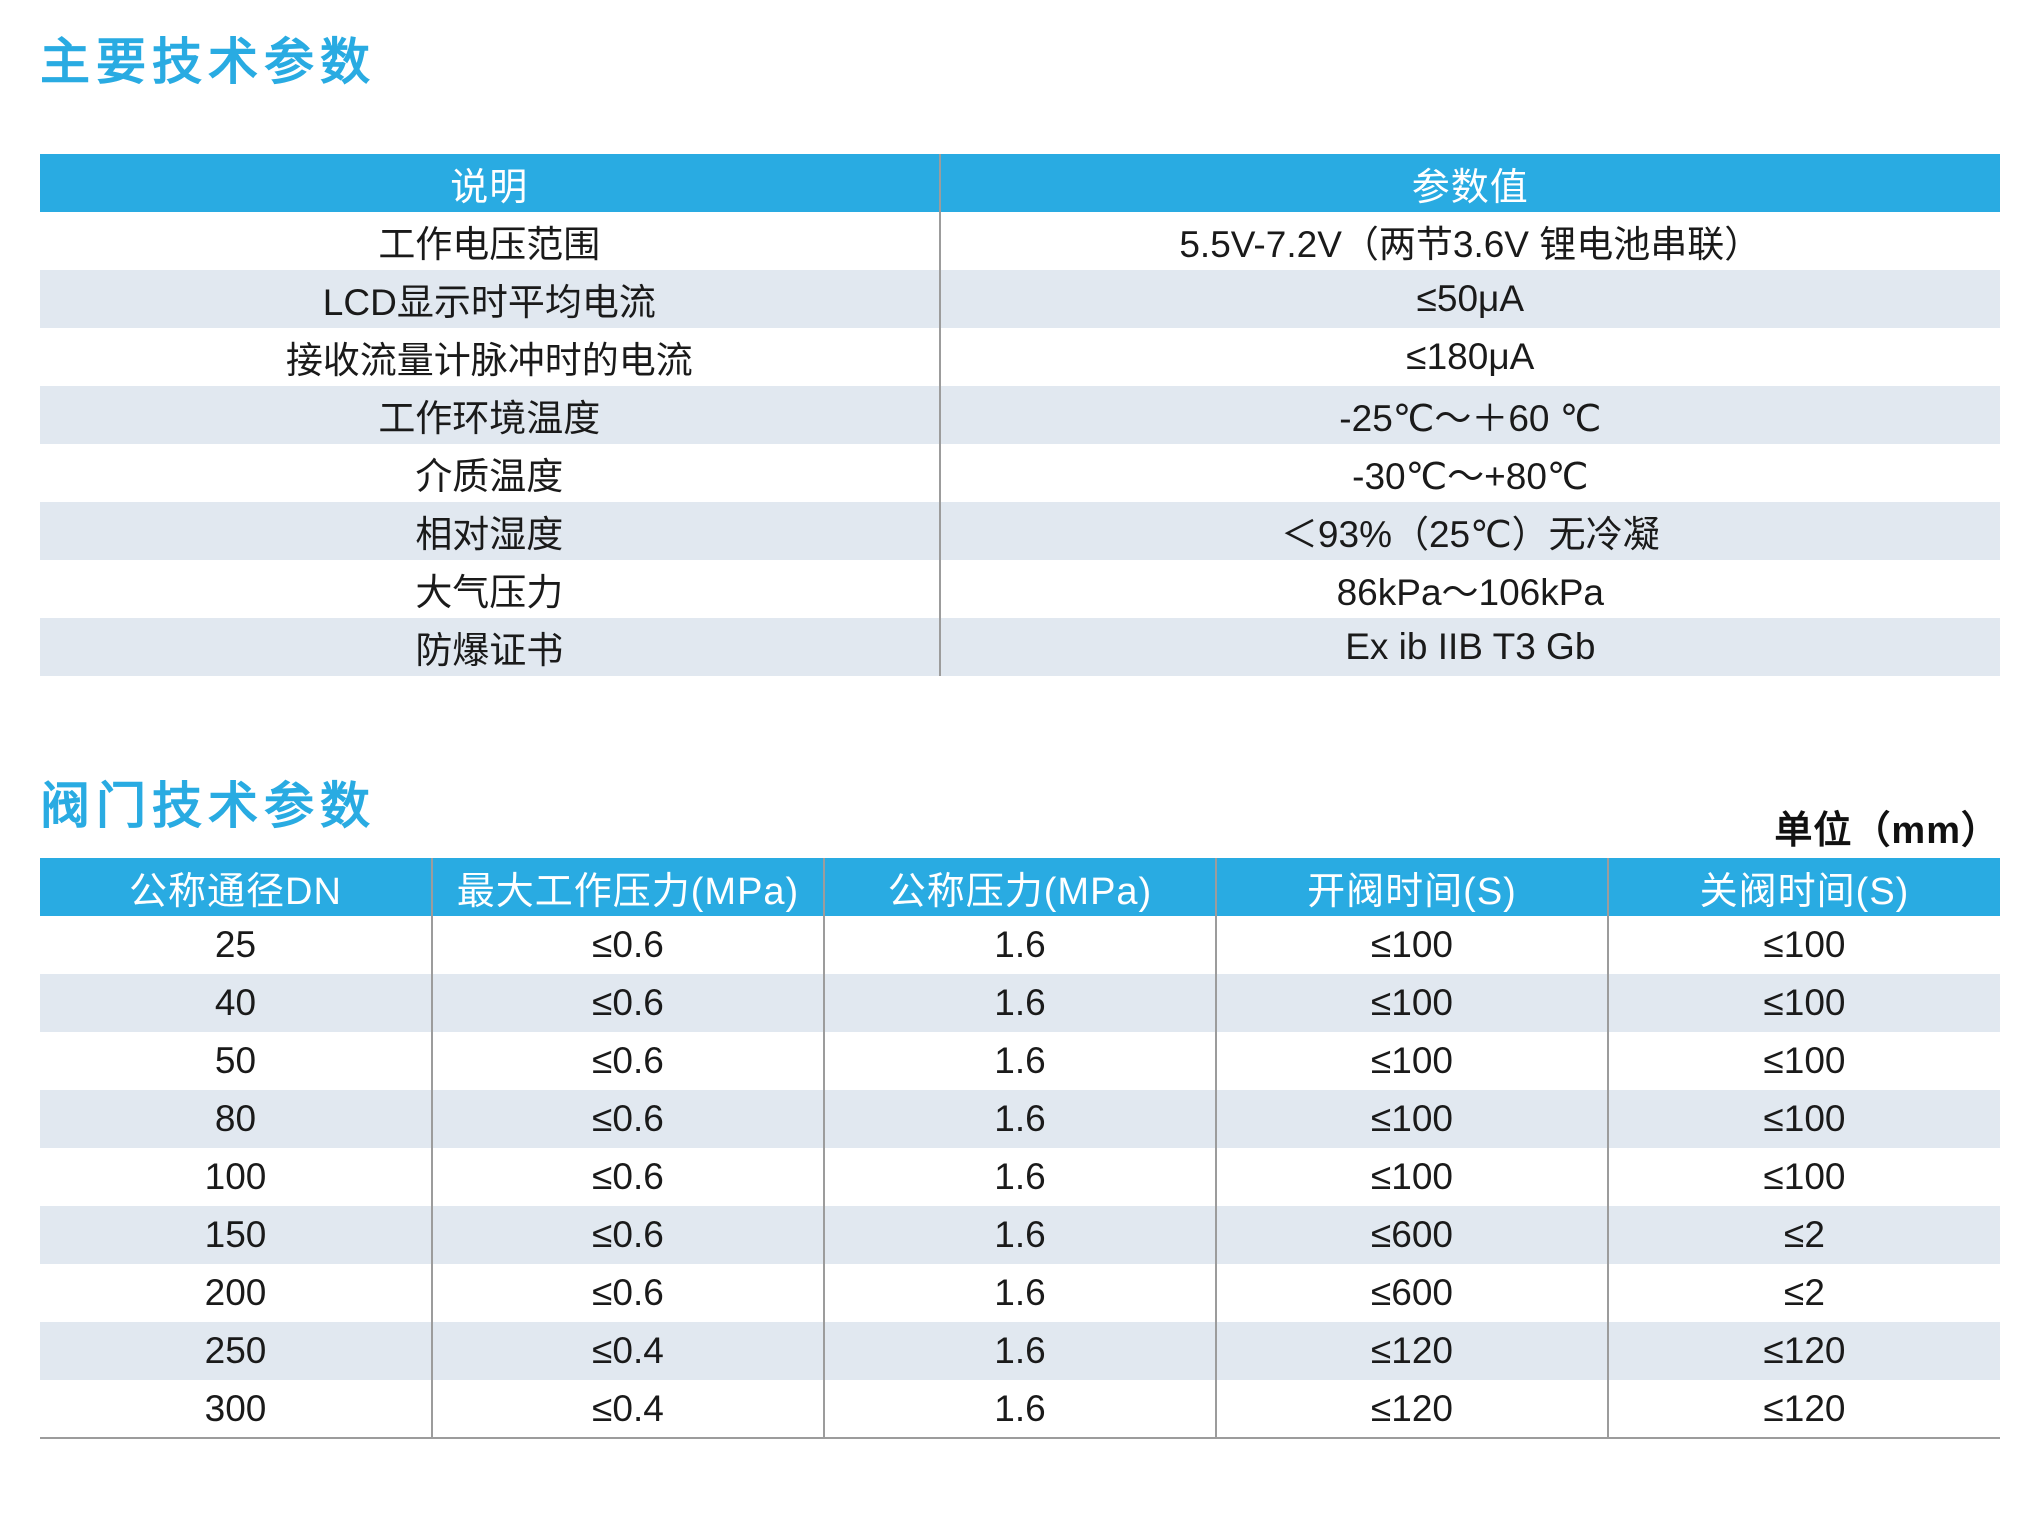 This screenshot has width=2030, height=1518. I want to click on table-row: 300 ≤0.4 1.6 ≤120 ≤120, so click(1020, 1409).